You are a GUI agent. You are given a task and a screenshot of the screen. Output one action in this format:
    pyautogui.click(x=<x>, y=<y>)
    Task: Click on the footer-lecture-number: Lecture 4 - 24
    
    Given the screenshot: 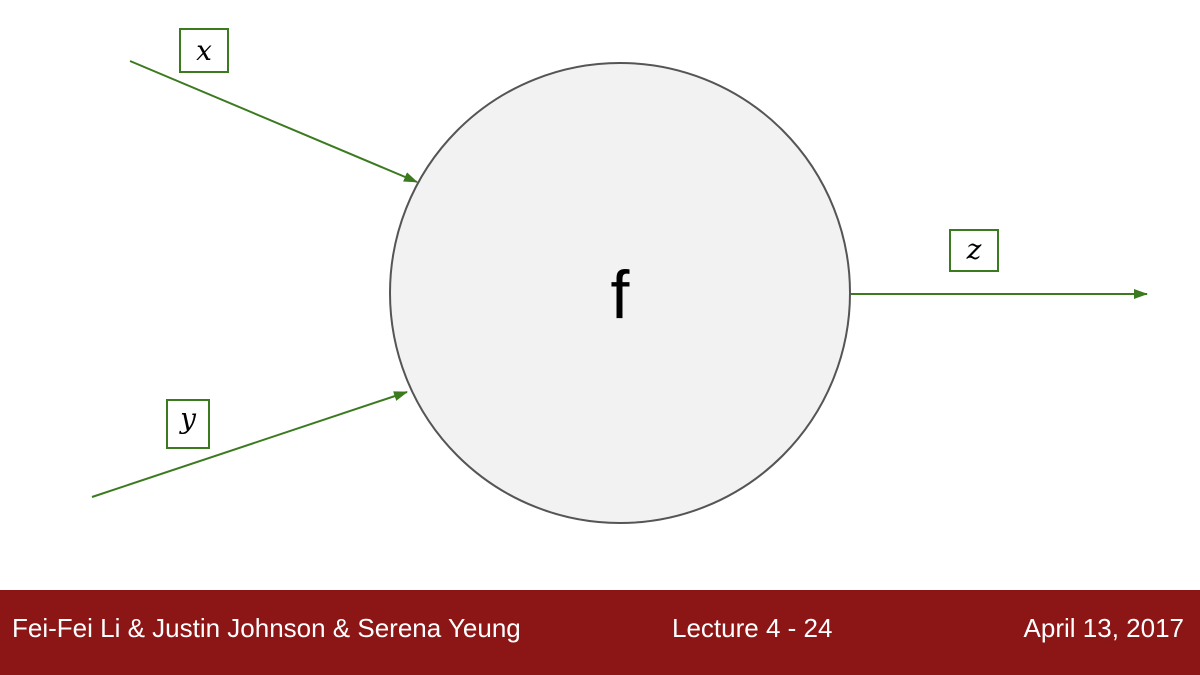 What is the action you would take?
    pyautogui.click(x=752, y=628)
    